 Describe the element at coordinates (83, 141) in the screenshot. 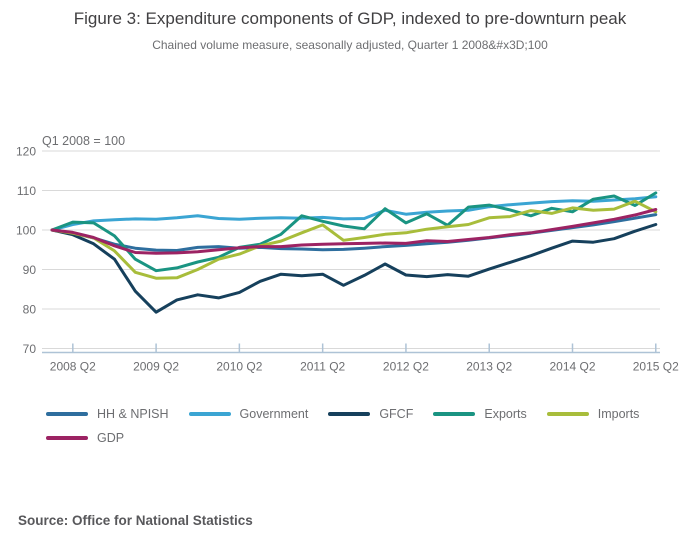

I see `axis-unit-note: Q1 2008 = 100` at that location.